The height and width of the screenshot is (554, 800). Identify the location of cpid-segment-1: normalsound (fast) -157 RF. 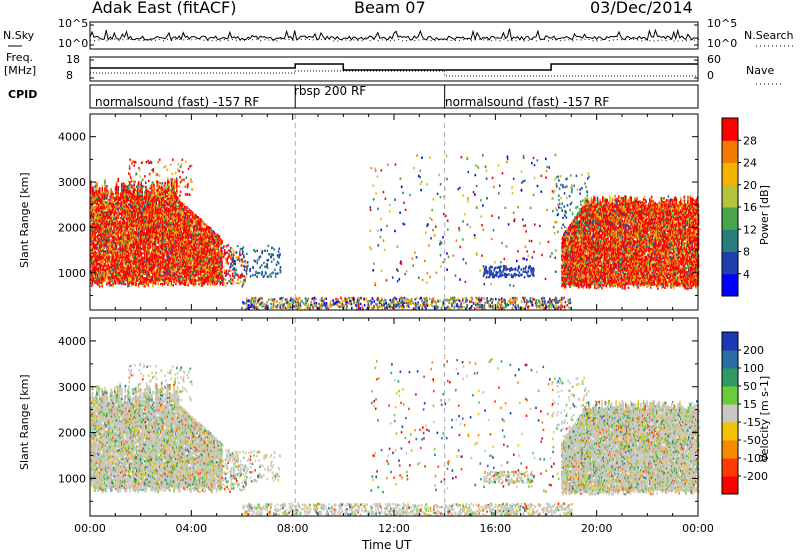
(177, 102).